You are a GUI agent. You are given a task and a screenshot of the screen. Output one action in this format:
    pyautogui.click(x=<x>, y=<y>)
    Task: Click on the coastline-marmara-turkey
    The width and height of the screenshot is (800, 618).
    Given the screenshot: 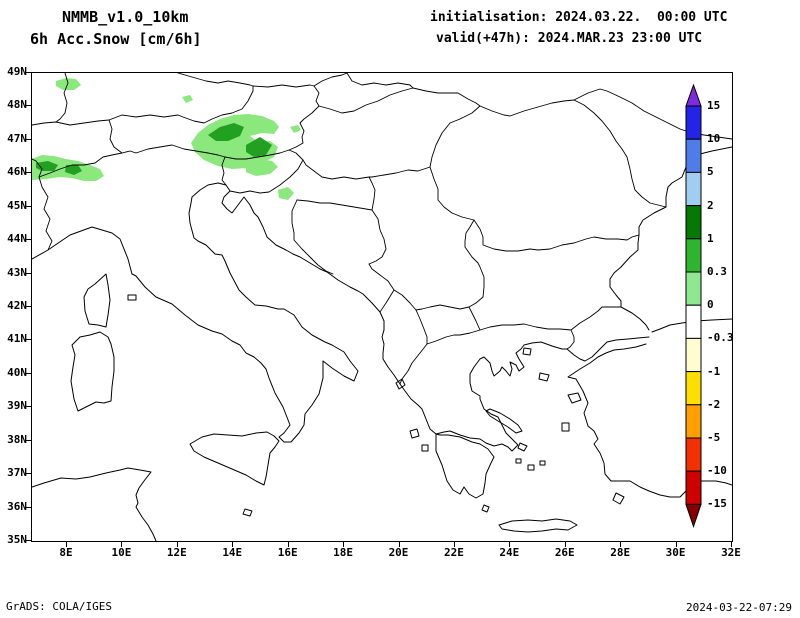 What is the action you would take?
    pyautogui.click(x=649, y=420)
    